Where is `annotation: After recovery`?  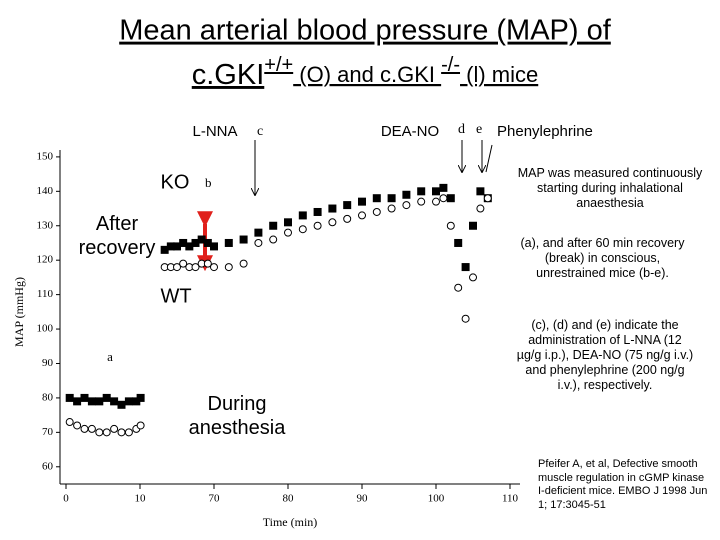 annotation: After recovery is located at coordinates (117, 236).